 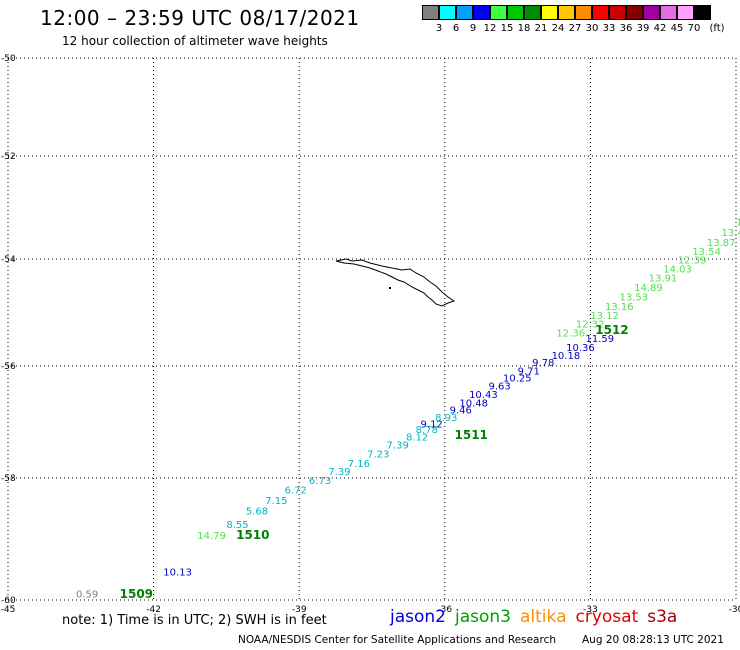 I want to click on wave-height-value: 13.12, so click(x=604, y=316).